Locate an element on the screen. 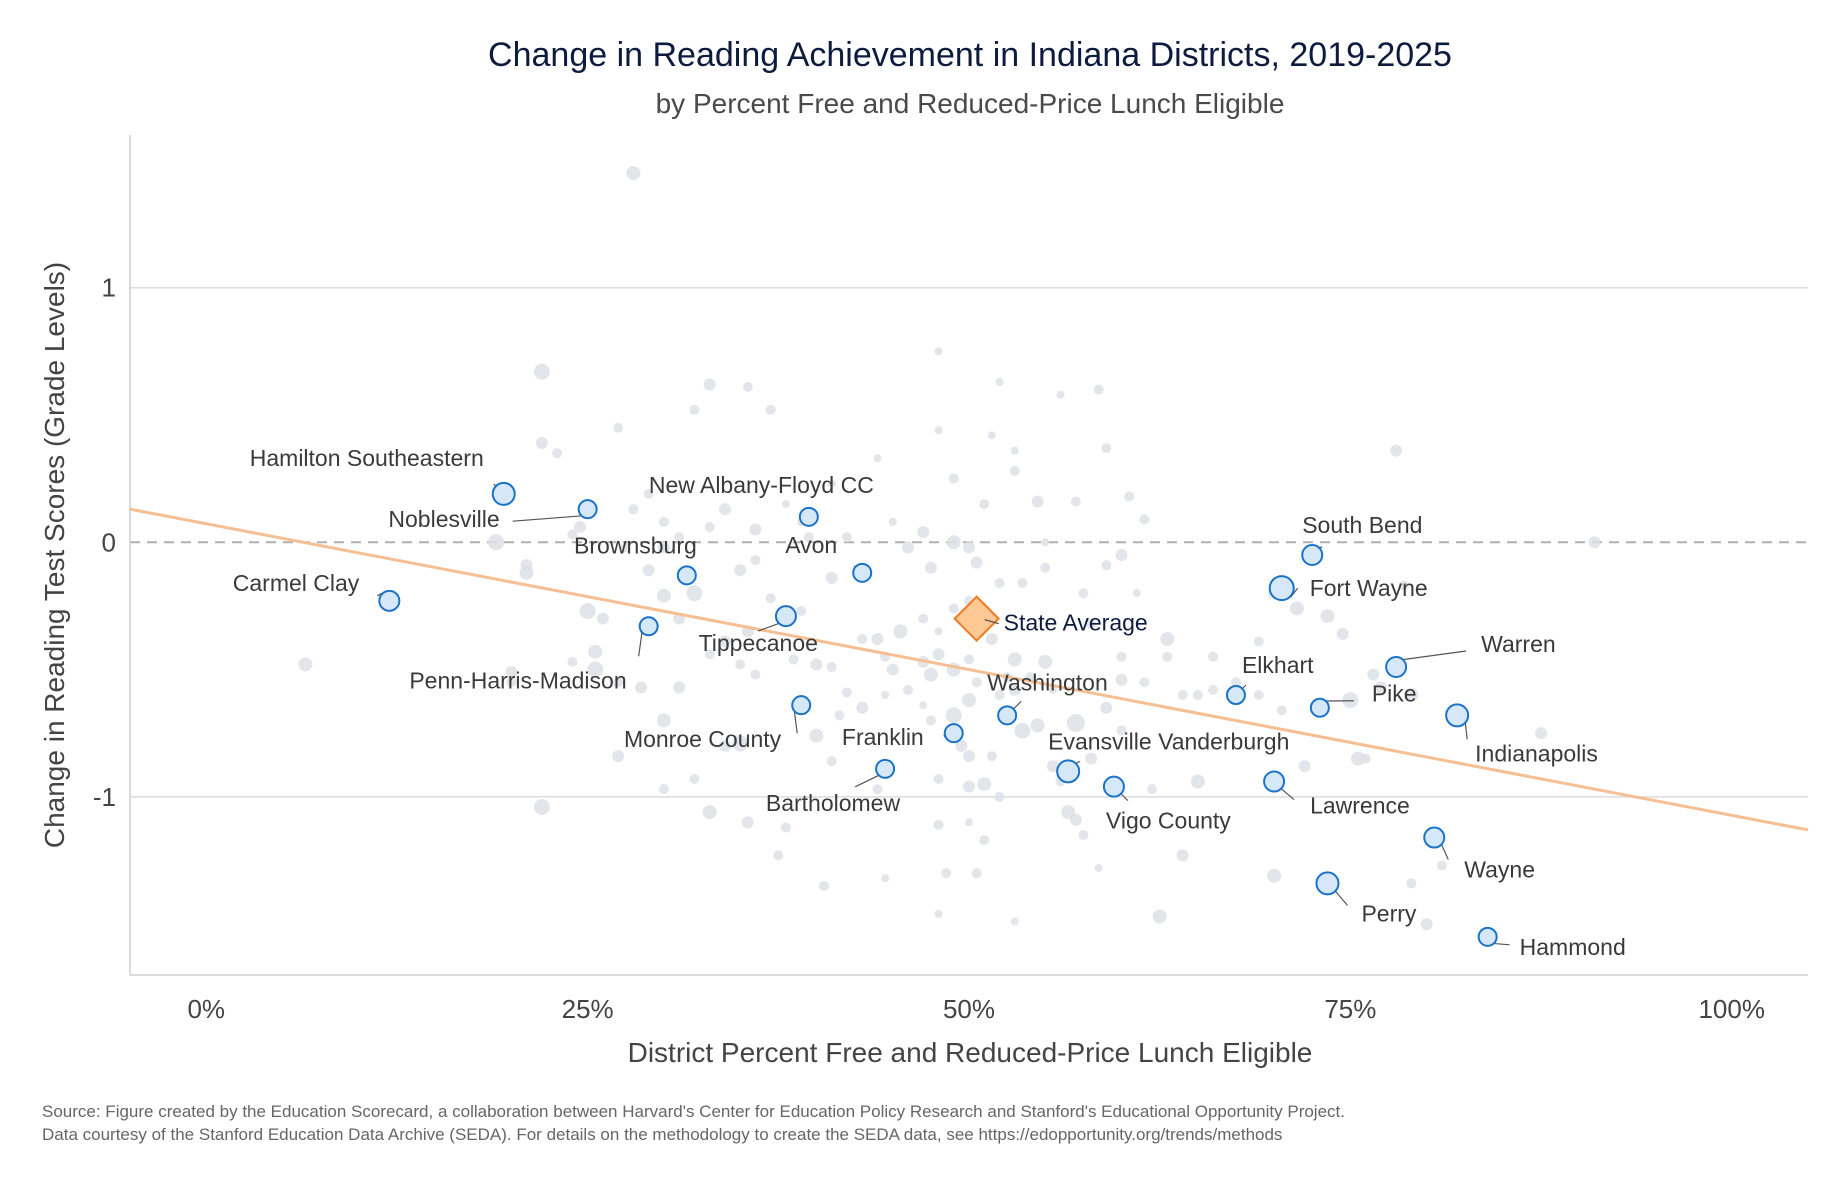 The width and height of the screenshot is (1841, 1182). leader-perry is located at coordinates (1341, 898).